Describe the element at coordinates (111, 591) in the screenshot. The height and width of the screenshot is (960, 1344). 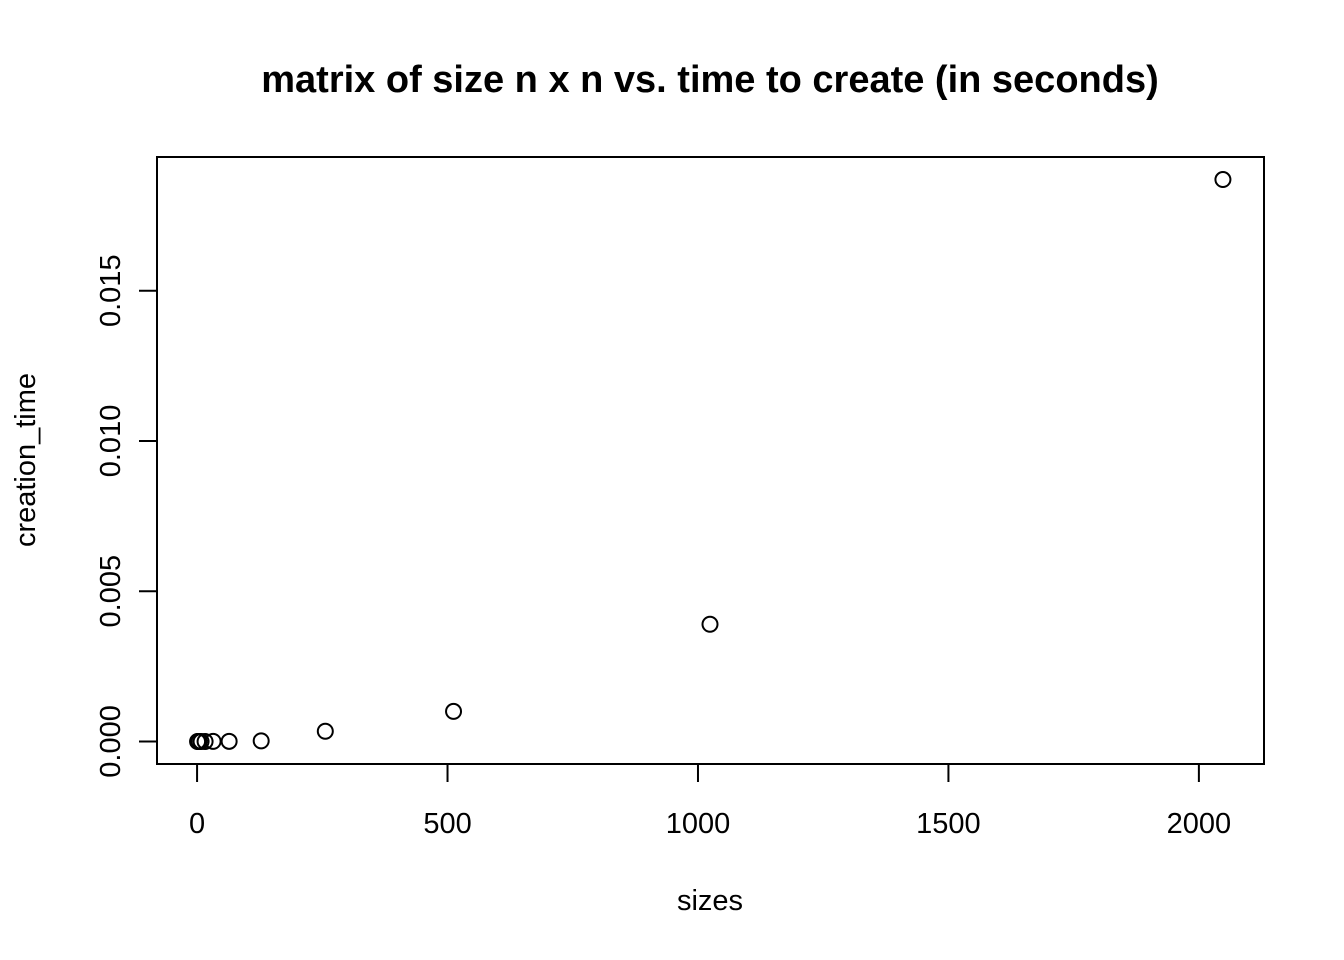
I see `y-tick-label: 0.005` at that location.